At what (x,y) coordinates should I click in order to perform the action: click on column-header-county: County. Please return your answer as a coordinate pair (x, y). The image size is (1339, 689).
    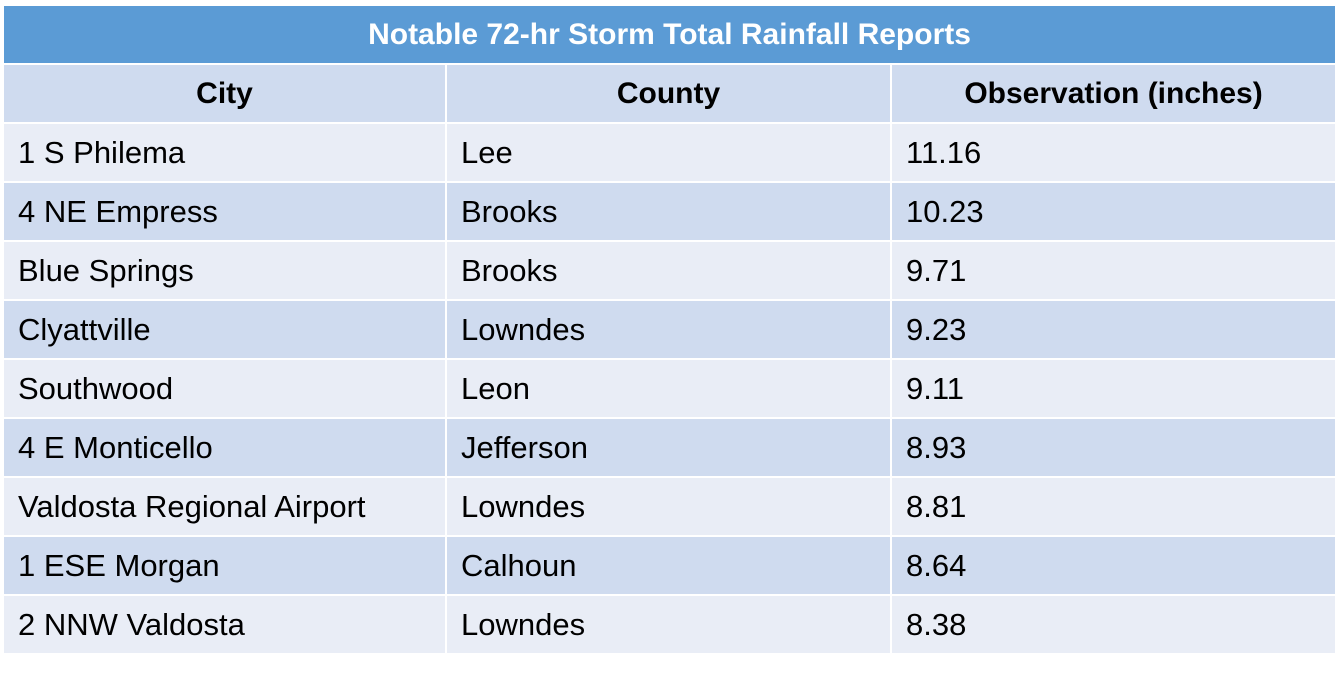
    Looking at the image, I should click on (668, 93).